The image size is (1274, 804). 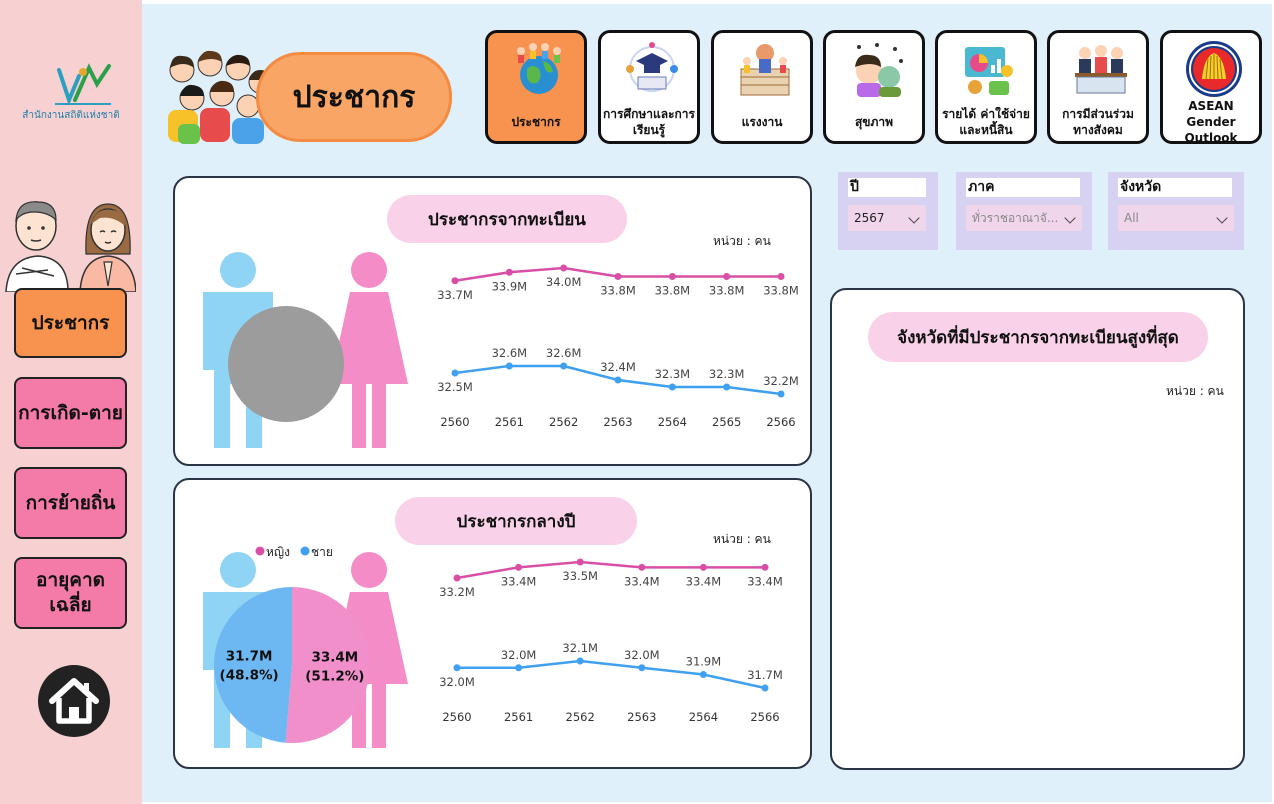 I want to click on year-select: 2567, so click(x=887, y=218).